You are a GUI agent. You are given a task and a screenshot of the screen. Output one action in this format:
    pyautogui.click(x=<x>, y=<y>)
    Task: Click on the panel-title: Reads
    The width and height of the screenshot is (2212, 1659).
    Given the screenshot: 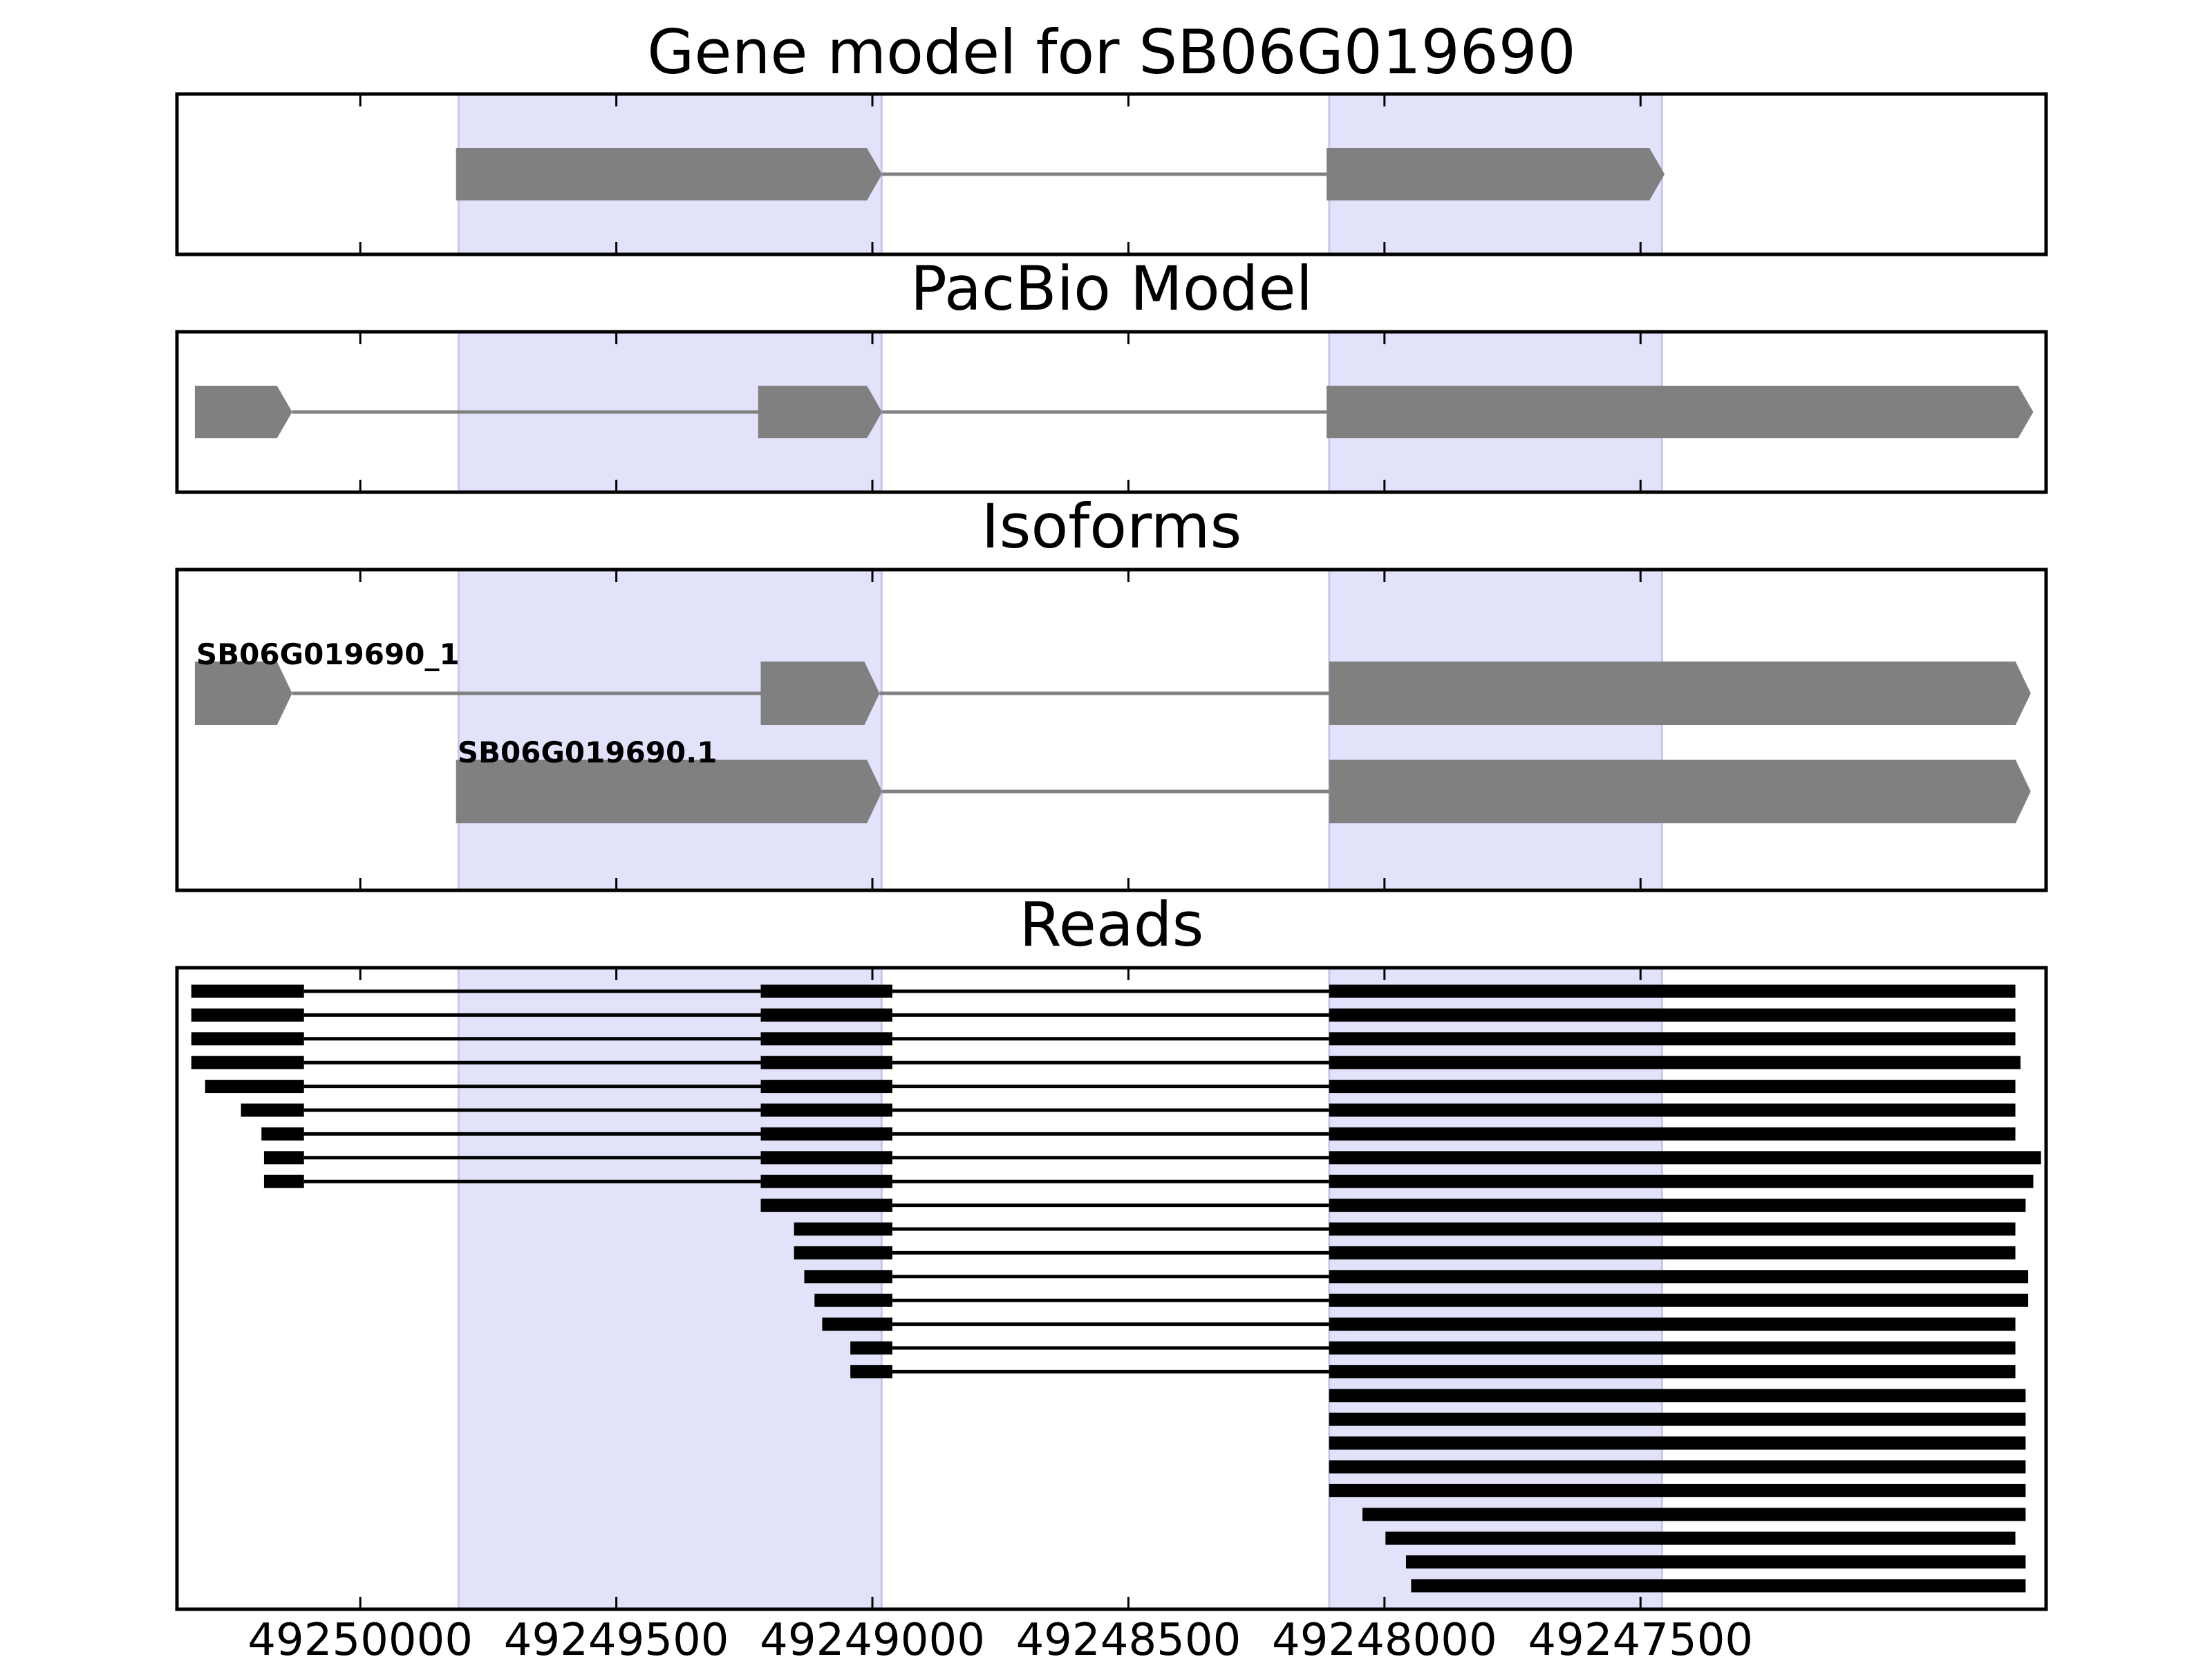 What is the action you would take?
    pyautogui.click(x=1112, y=924)
    